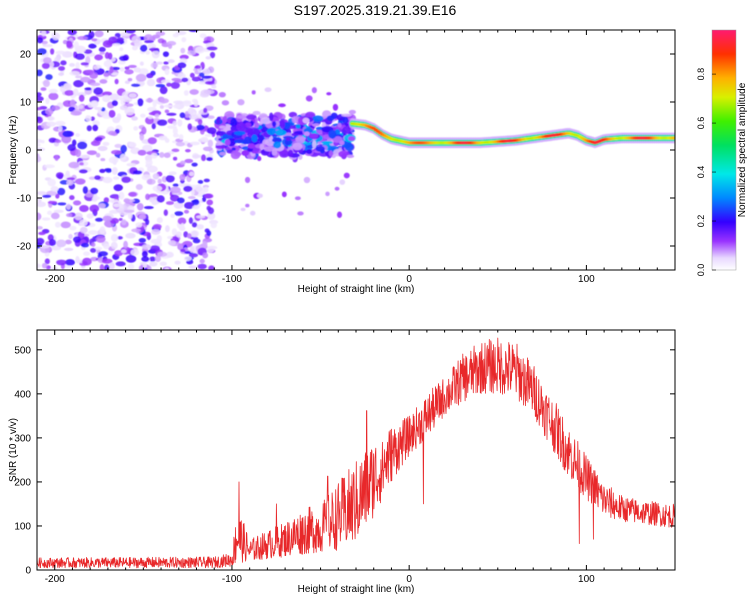  Describe the element at coordinates (586, 279) in the screenshot. I see `spectrogram-x-tick-label: 100` at that location.